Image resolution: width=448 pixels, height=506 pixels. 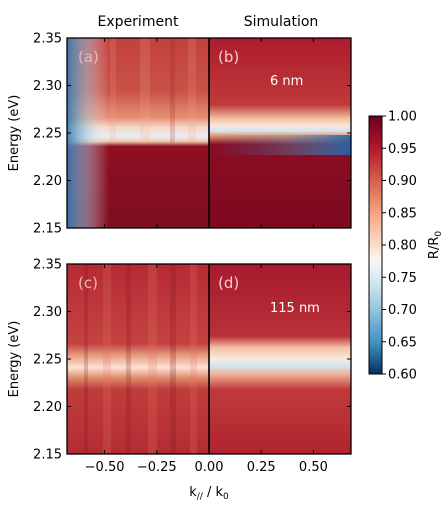 What do you see at coordinates (434, 248) in the screenshot?
I see `colorbar-label-main: R/R` at bounding box center [434, 248].